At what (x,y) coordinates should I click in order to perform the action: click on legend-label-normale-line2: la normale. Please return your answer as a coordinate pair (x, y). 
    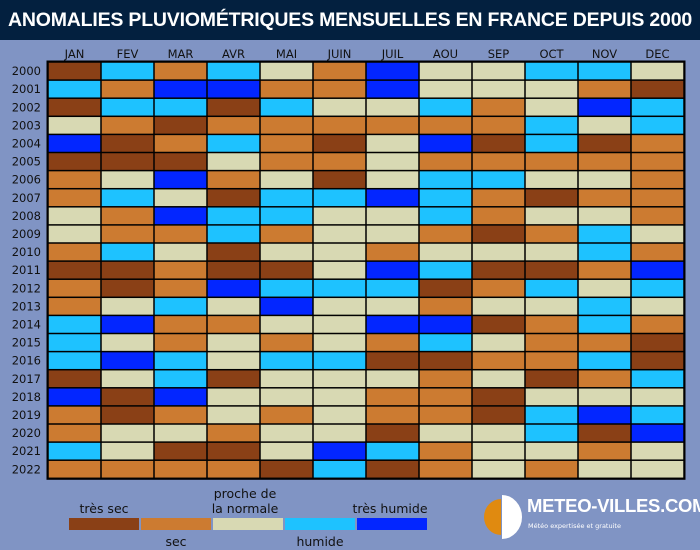
    Looking at the image, I should click on (245, 508).